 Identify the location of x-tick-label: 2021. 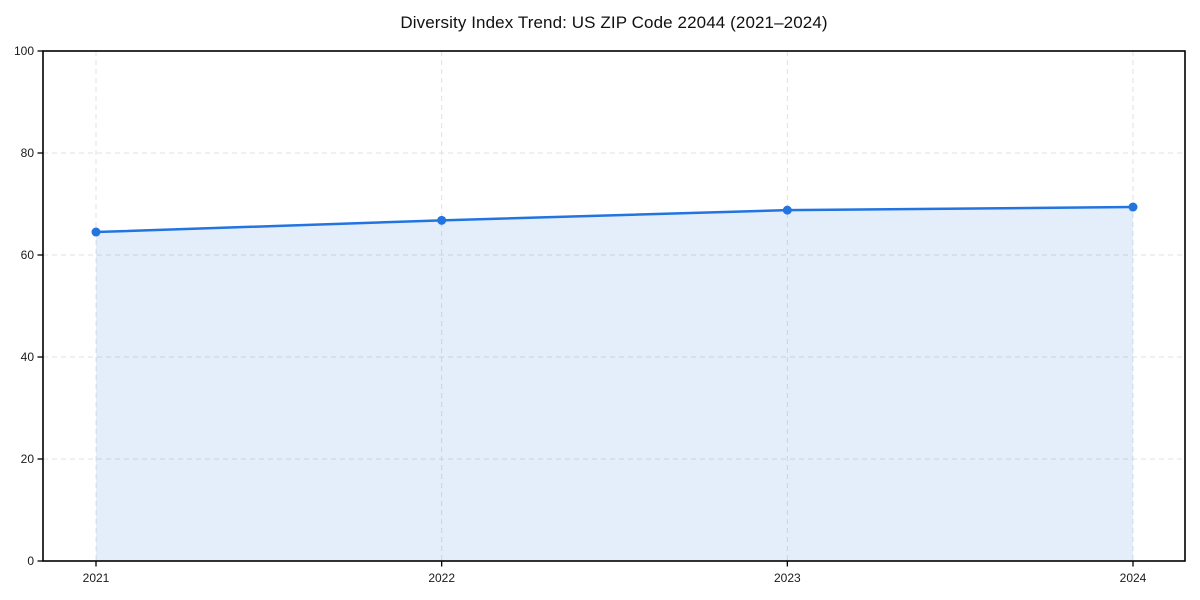
(96, 578).